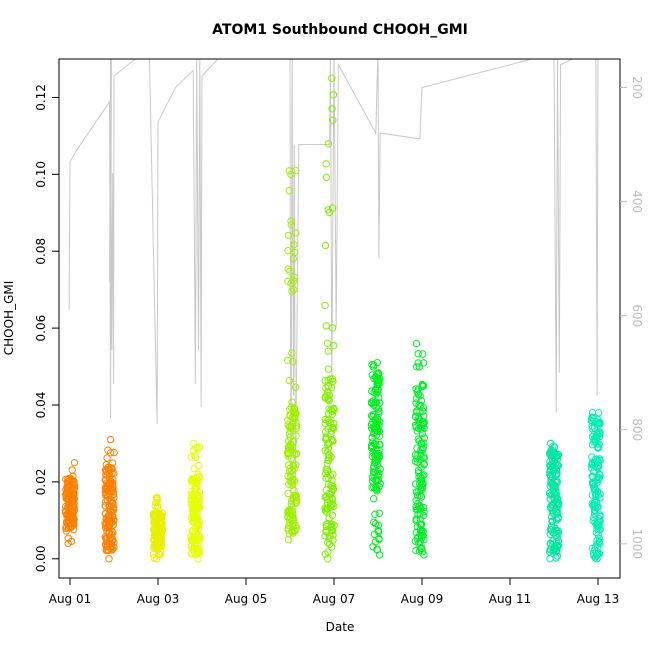  Describe the element at coordinates (41, 558) in the screenshot. I see `y-tick-label: 0.00` at that location.